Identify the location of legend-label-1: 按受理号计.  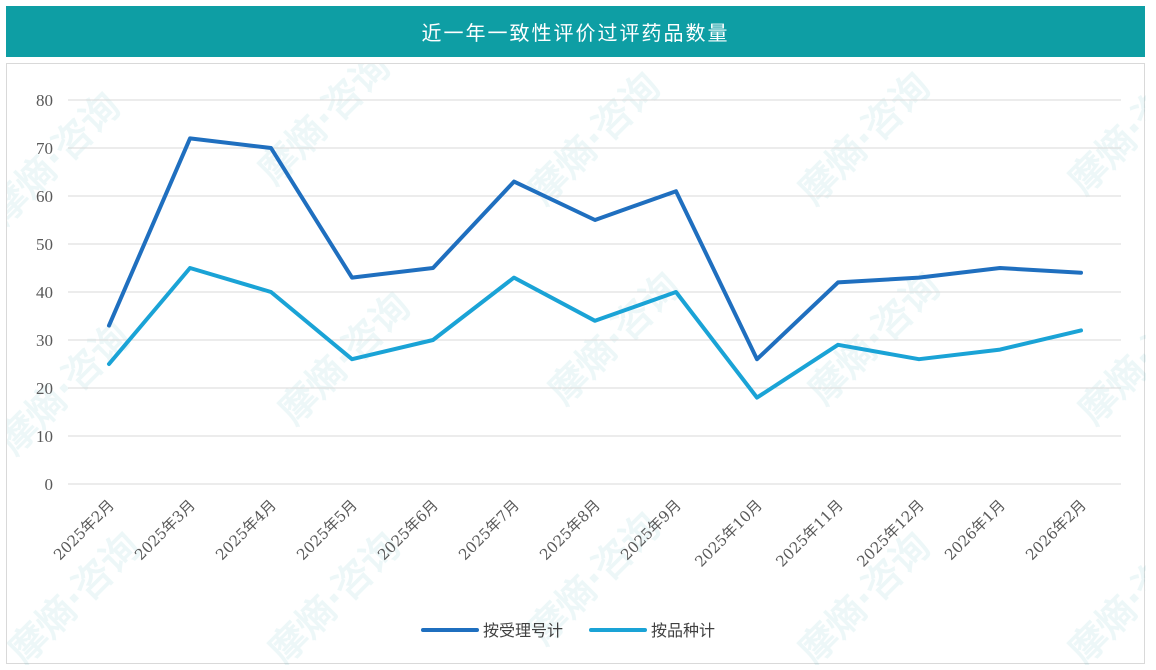
(523, 630).